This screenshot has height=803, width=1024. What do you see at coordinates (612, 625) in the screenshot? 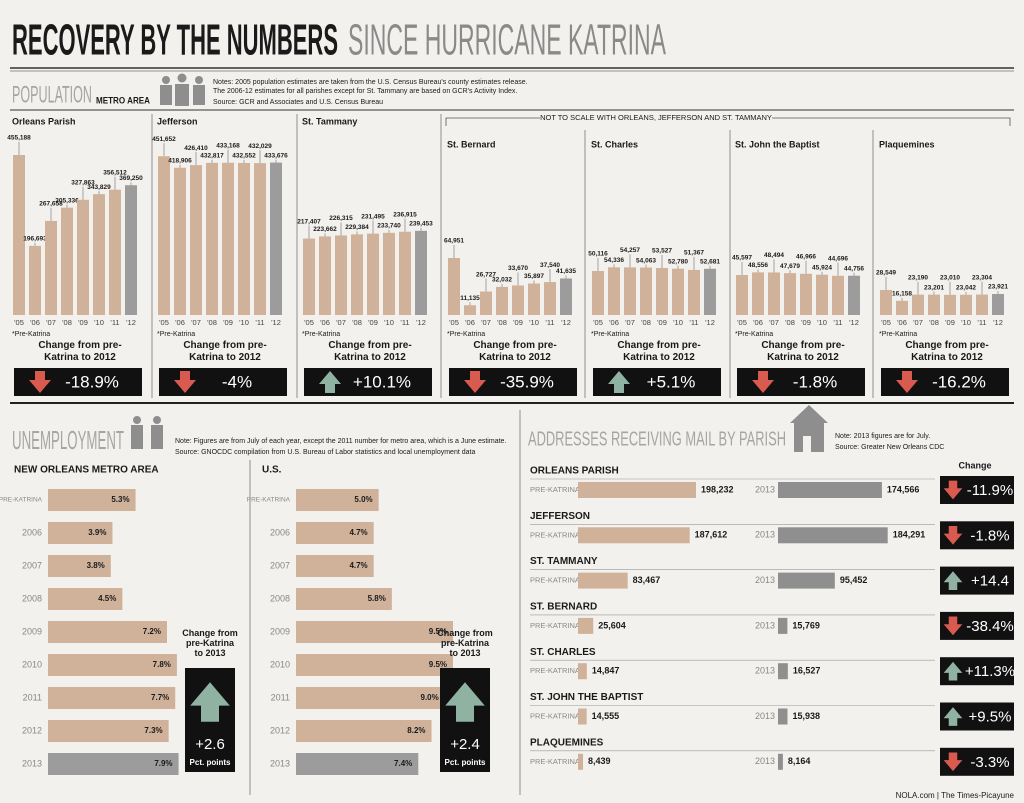
I see `value-label: 25,604` at bounding box center [612, 625].